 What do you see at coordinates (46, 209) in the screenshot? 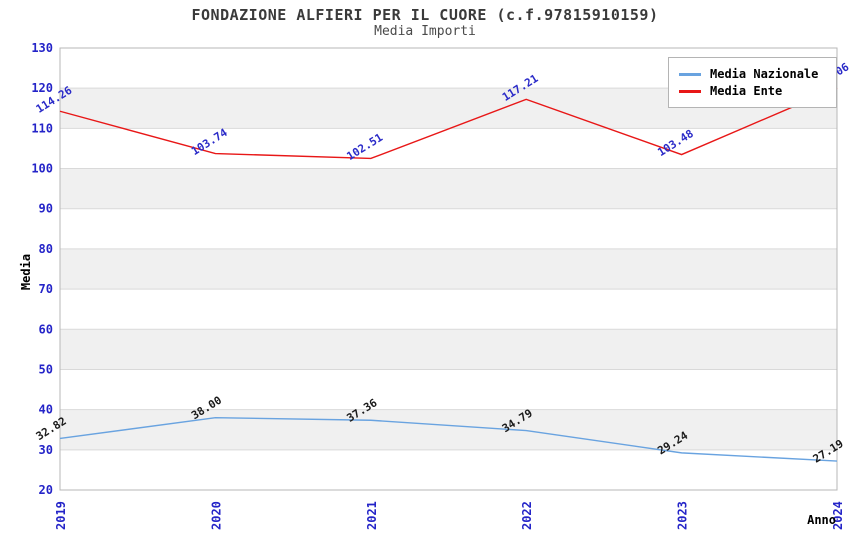
I see `svg-text: 90` at bounding box center [46, 209].